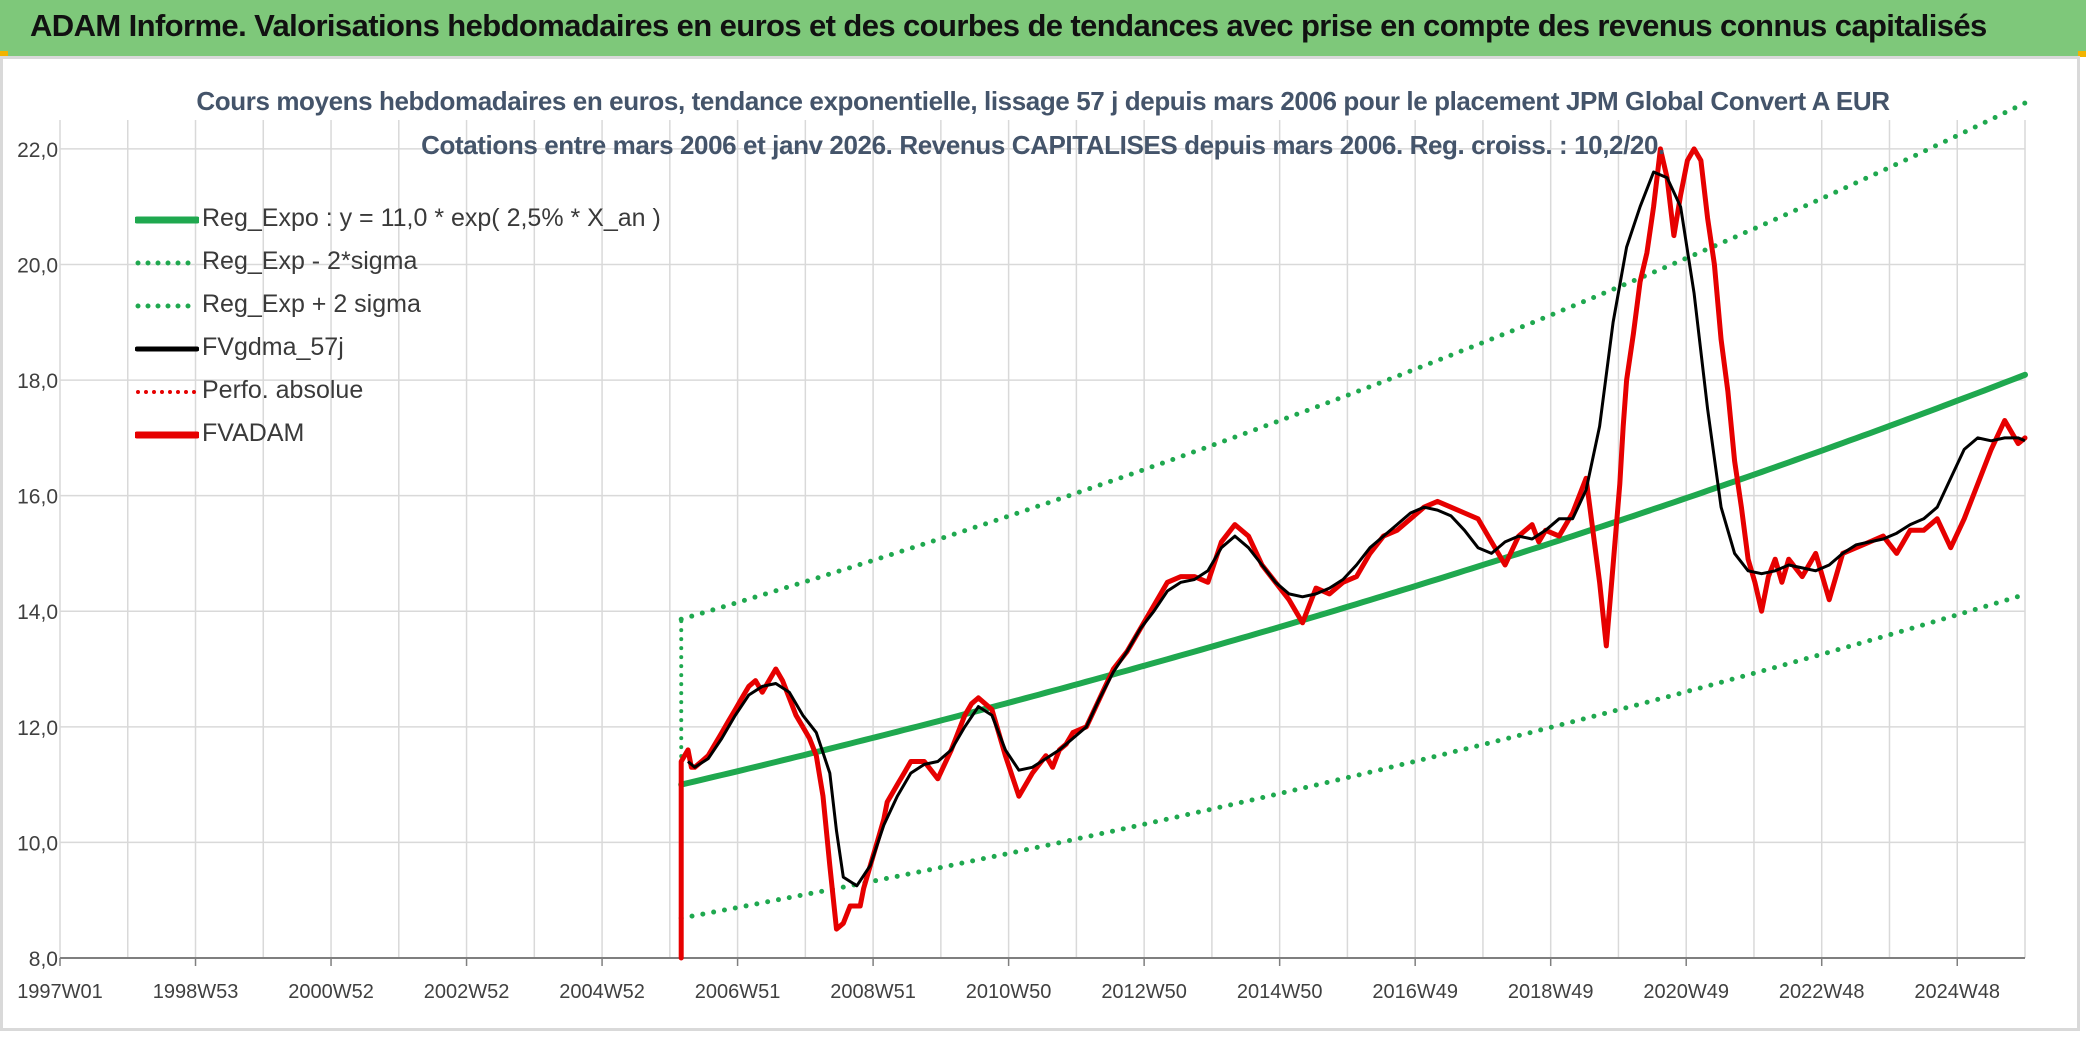 The image size is (2086, 1037). I want to click on corner-mark-right, so click(2082, 54).